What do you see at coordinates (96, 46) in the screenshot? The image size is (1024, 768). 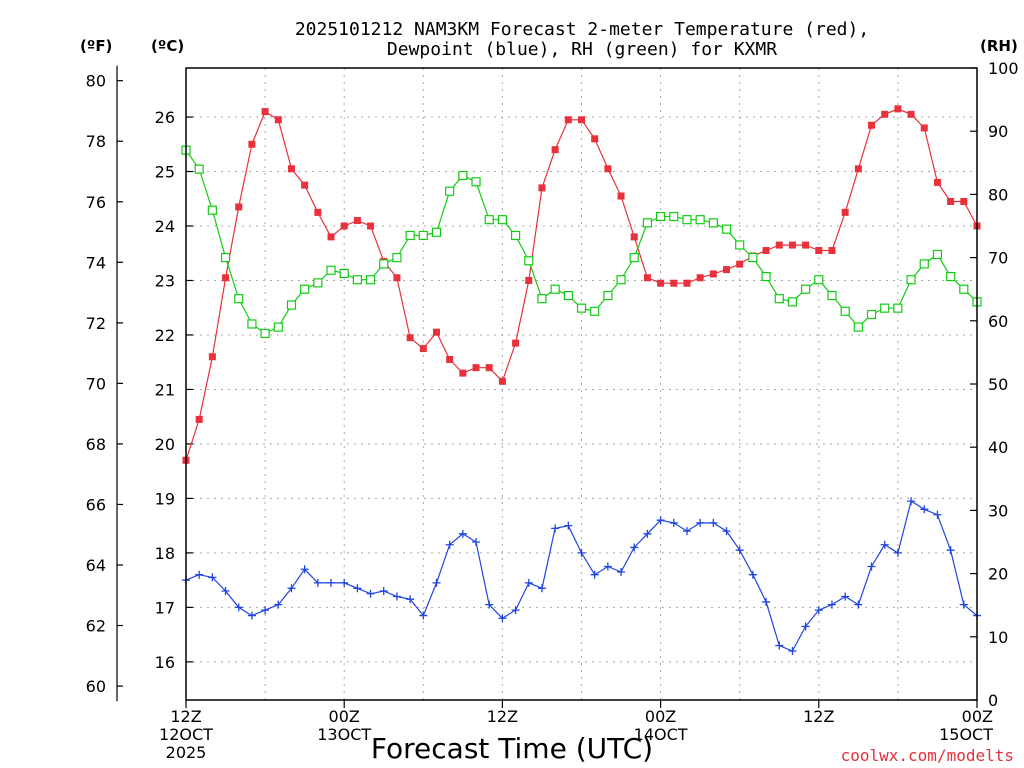 I see `fahrenheit-axis-label: (ºF)` at bounding box center [96, 46].